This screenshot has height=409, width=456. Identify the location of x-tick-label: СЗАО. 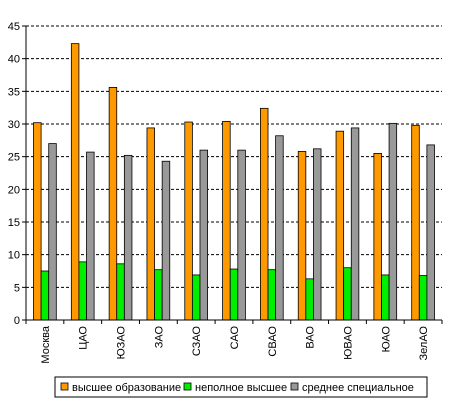
(197, 341).